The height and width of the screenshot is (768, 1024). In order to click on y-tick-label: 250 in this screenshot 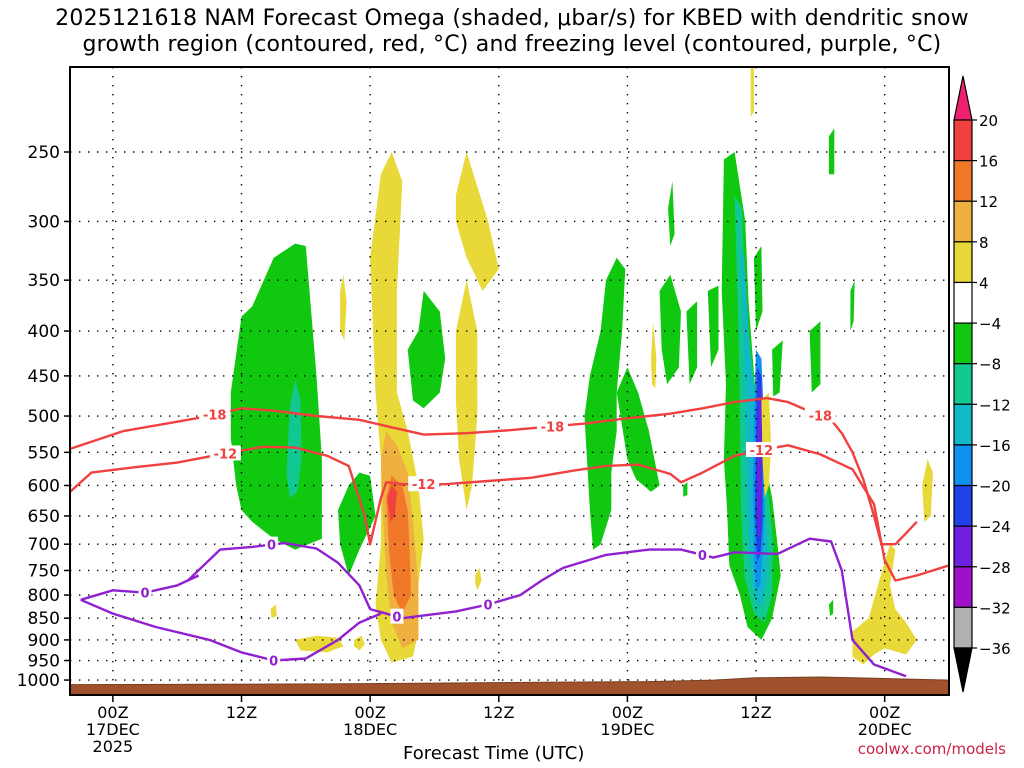, I will do `click(44, 153)`.